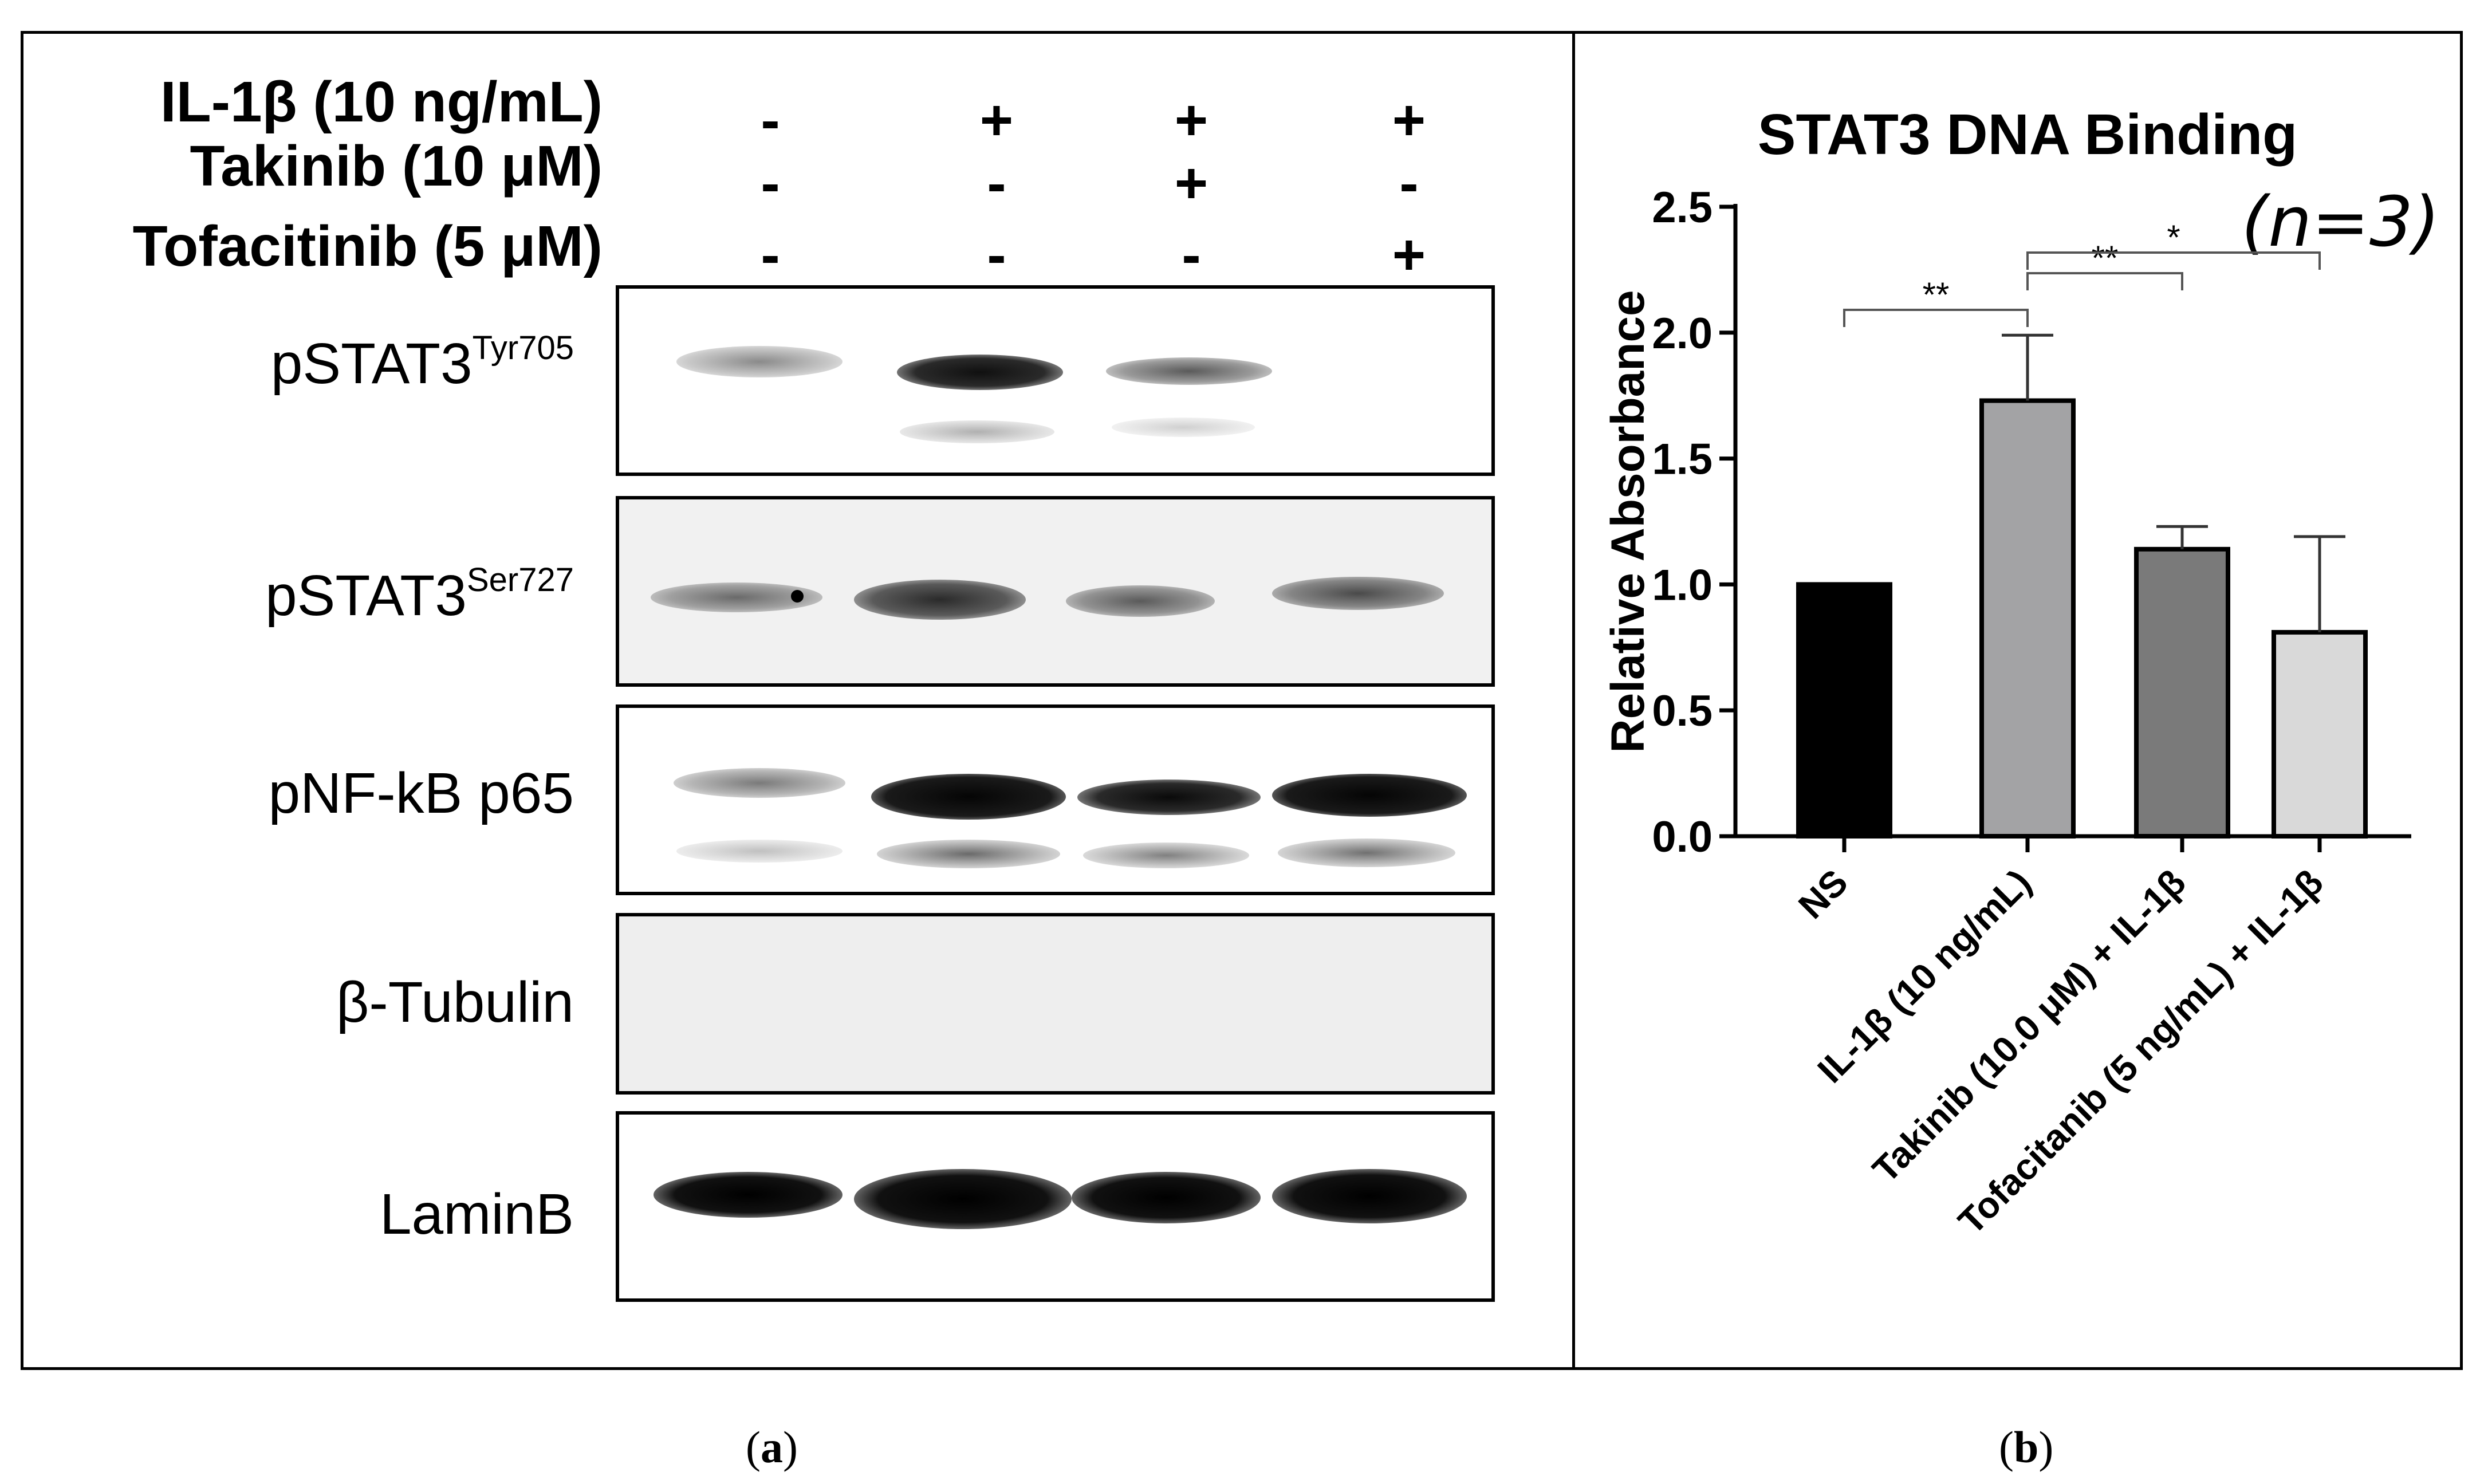  I want to click on sign-tofacitinib-lane2: -, so click(996, 255).